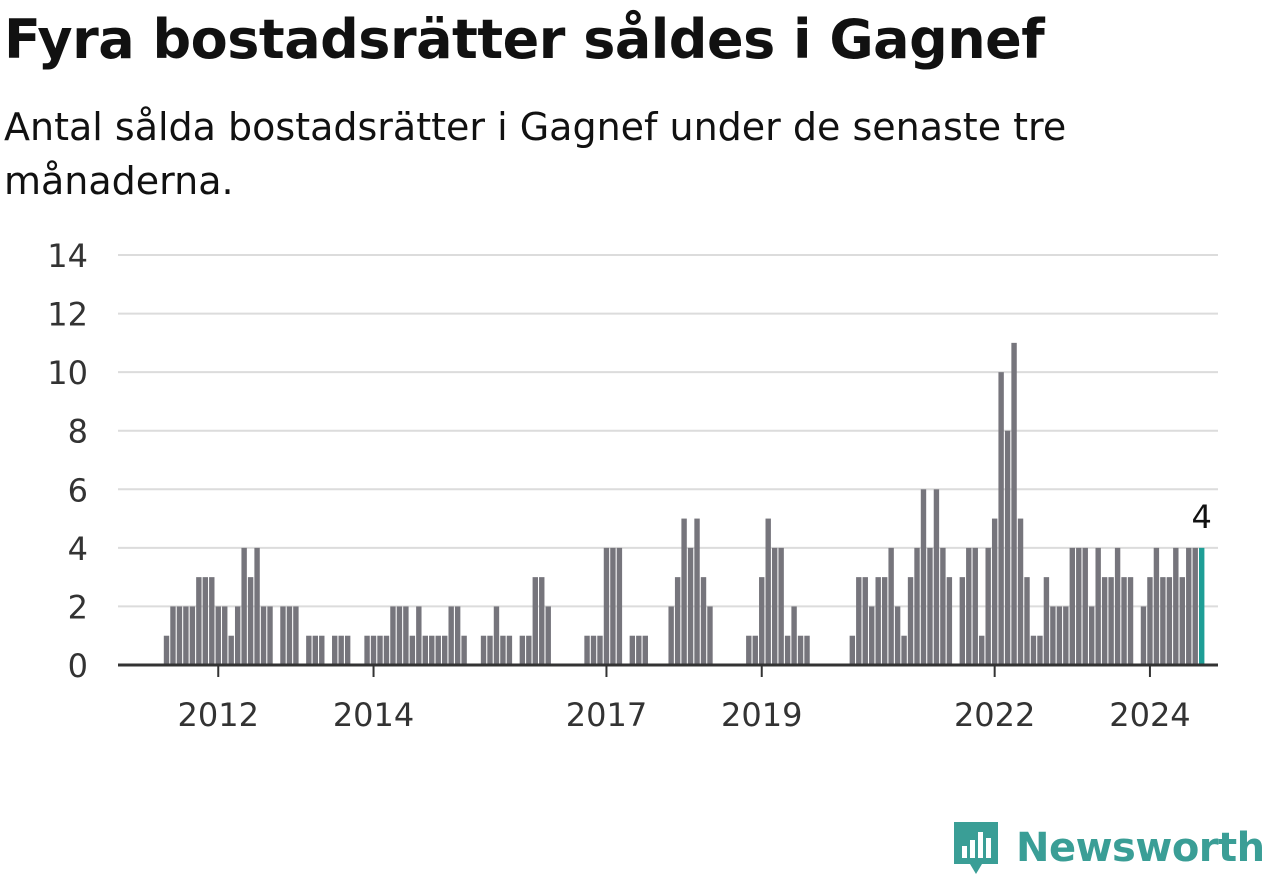  What do you see at coordinates (1202, 606) in the screenshot?
I see `bar-latest` at bounding box center [1202, 606].